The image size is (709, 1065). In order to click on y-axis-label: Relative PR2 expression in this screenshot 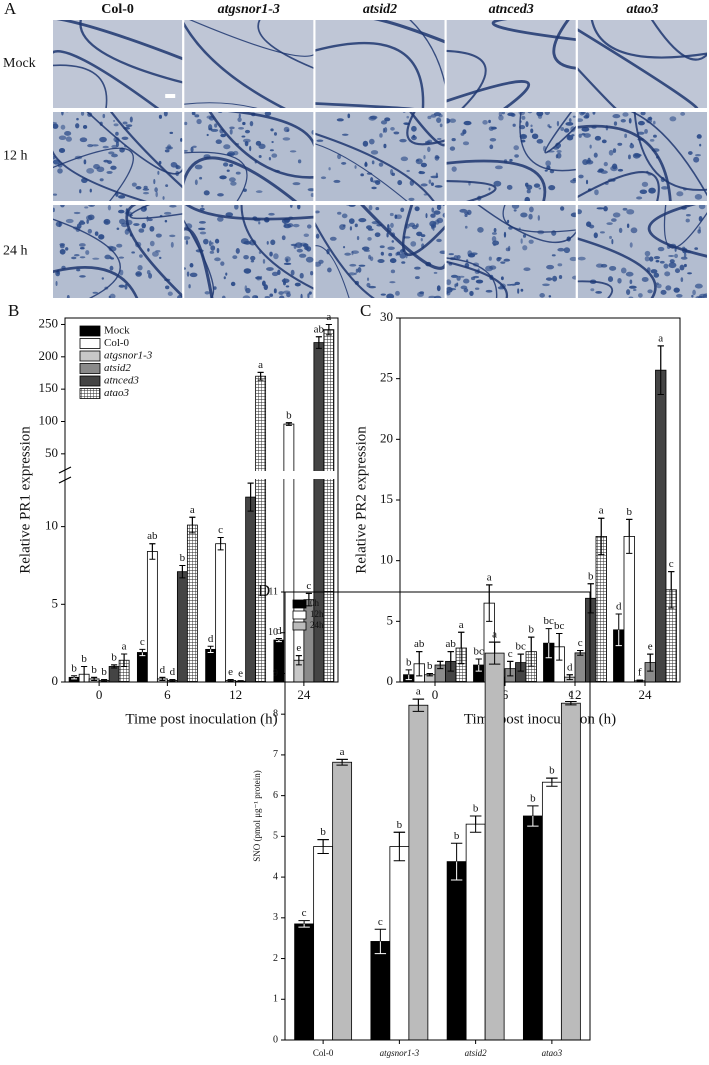, I will do `click(361, 500)`.